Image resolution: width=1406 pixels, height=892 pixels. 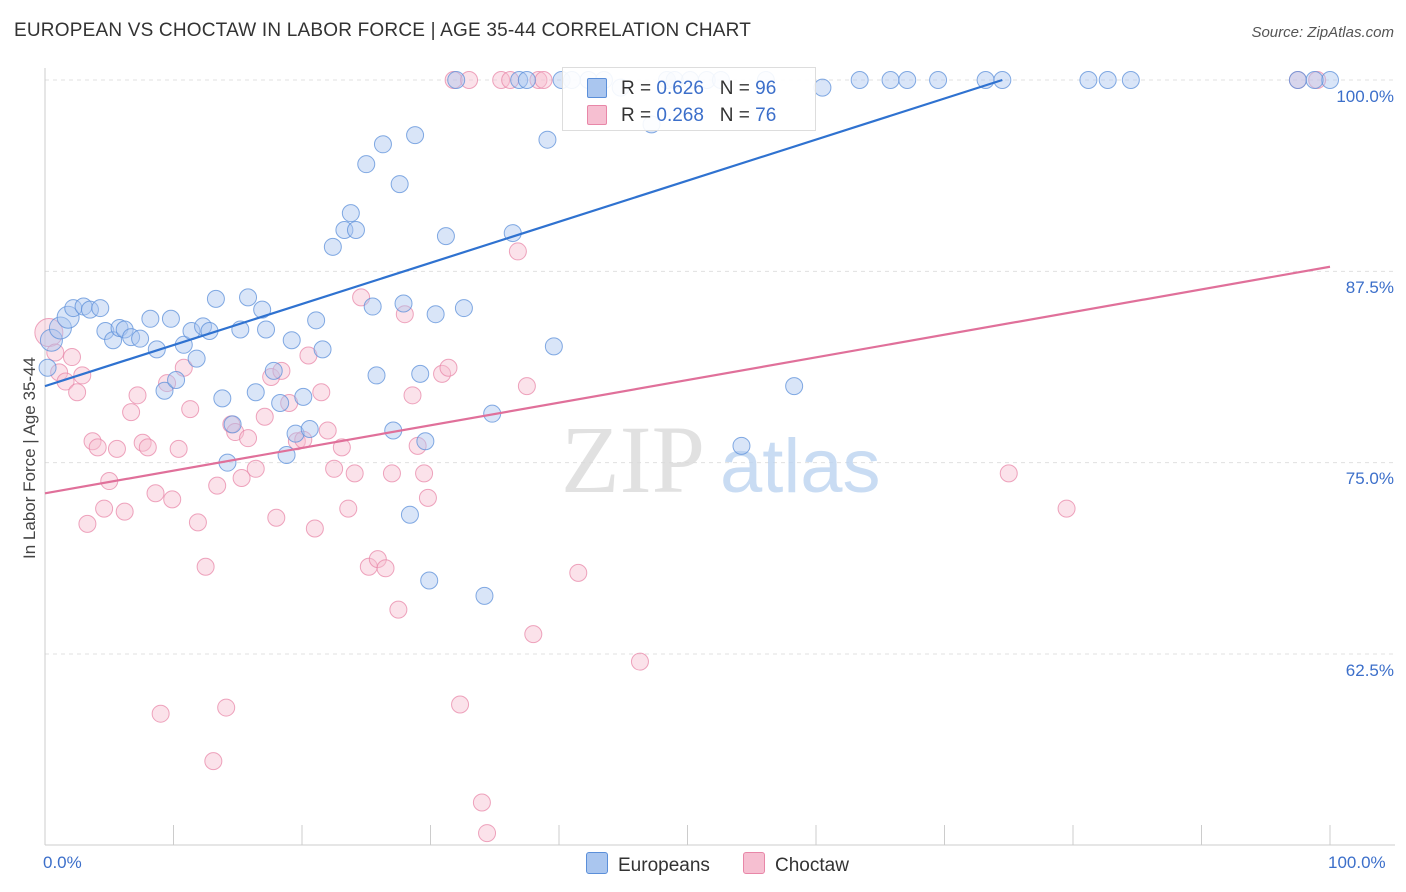 I want to click on legend-label-choctaw: Choctaw, so click(x=812, y=865).